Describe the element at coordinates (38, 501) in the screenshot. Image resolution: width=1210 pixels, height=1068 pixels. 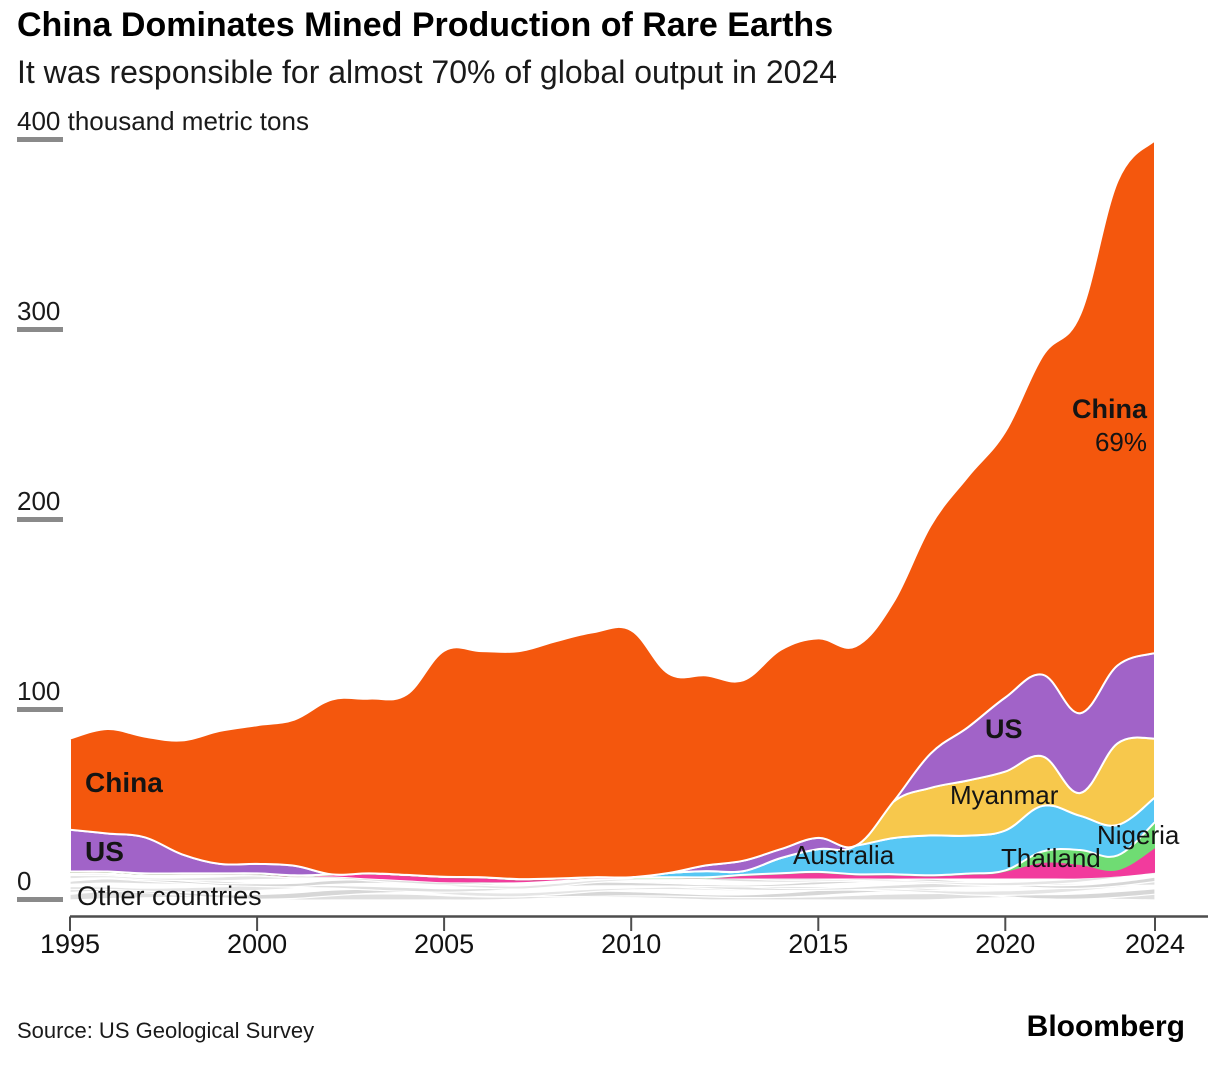
I see `y-tick-label-200: 200` at that location.